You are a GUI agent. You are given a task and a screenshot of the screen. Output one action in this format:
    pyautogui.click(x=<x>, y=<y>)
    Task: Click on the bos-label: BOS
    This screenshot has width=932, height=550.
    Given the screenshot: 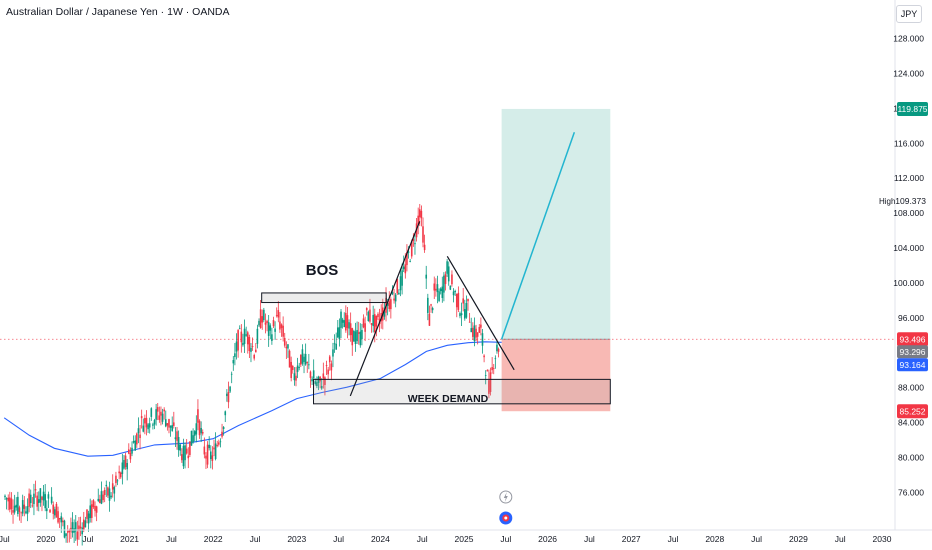 What is the action you would take?
    pyautogui.click(x=322, y=270)
    